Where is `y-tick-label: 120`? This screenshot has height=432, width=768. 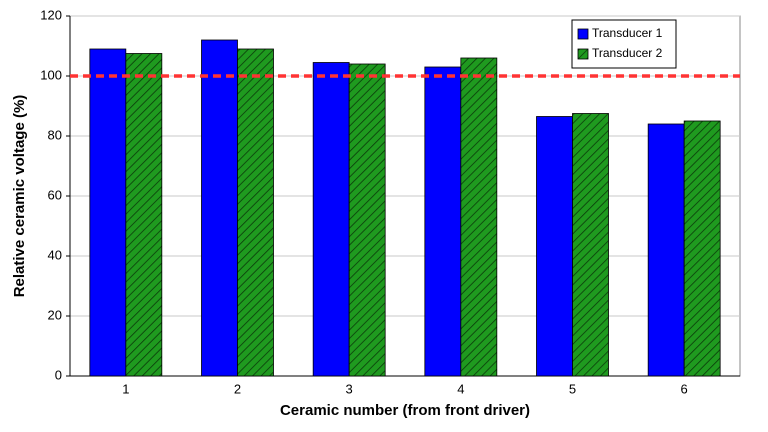 y-tick-label: 120 is located at coordinates (51, 14).